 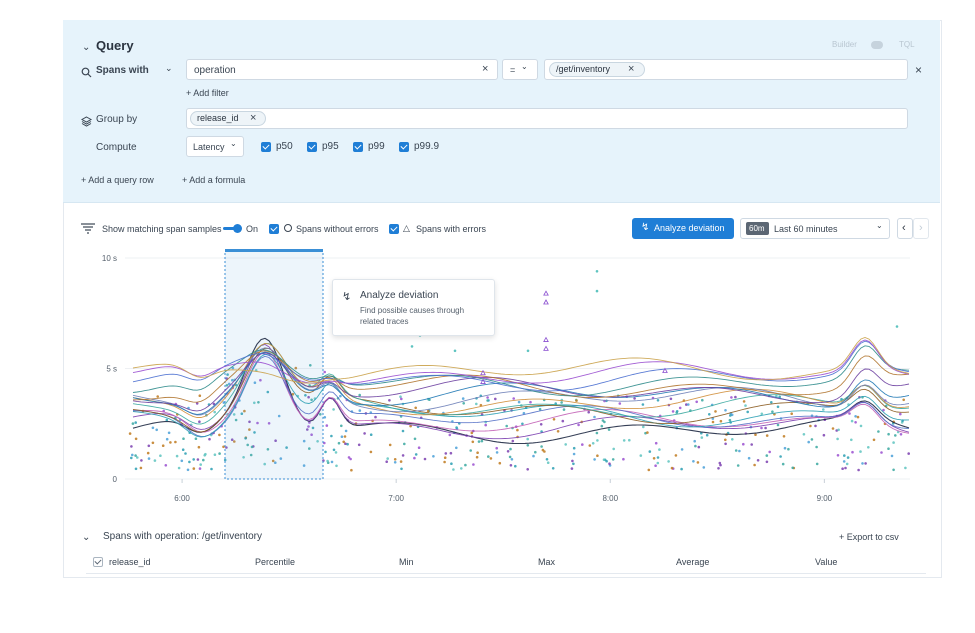 I want to click on samples-toggle-knob, so click(x=237, y=228).